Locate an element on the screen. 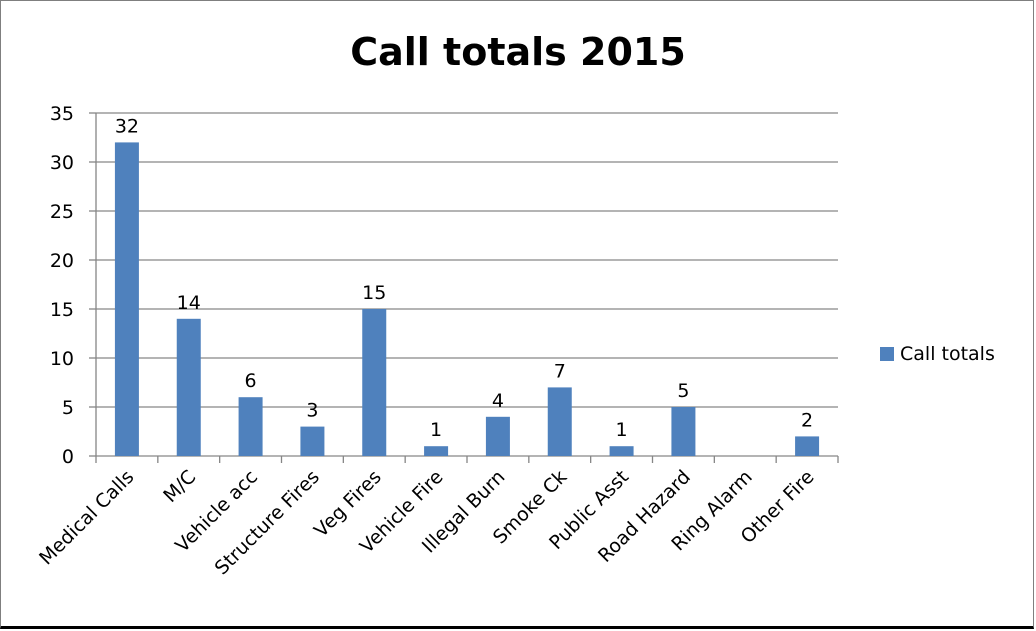 The image size is (1036, 631). y-tick-label: 15 is located at coordinates (62, 310).